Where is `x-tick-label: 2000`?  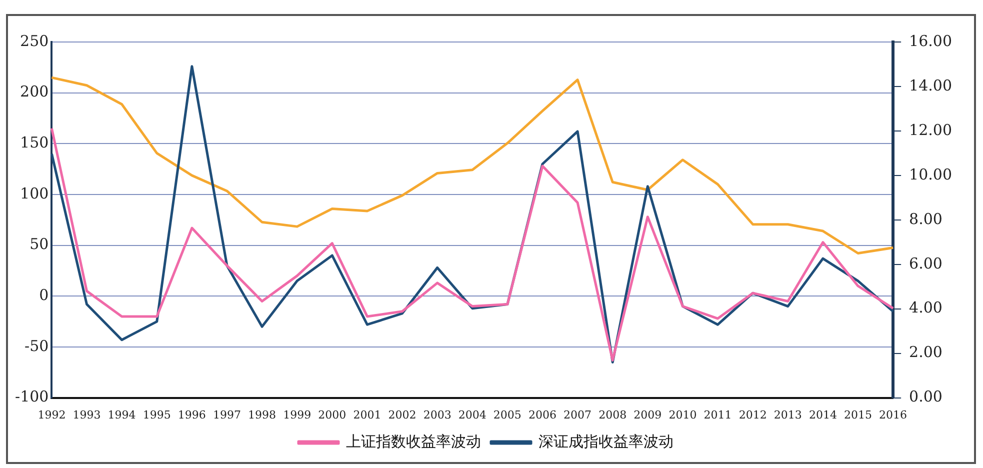
x-tick-label: 2000 is located at coordinates (332, 415).